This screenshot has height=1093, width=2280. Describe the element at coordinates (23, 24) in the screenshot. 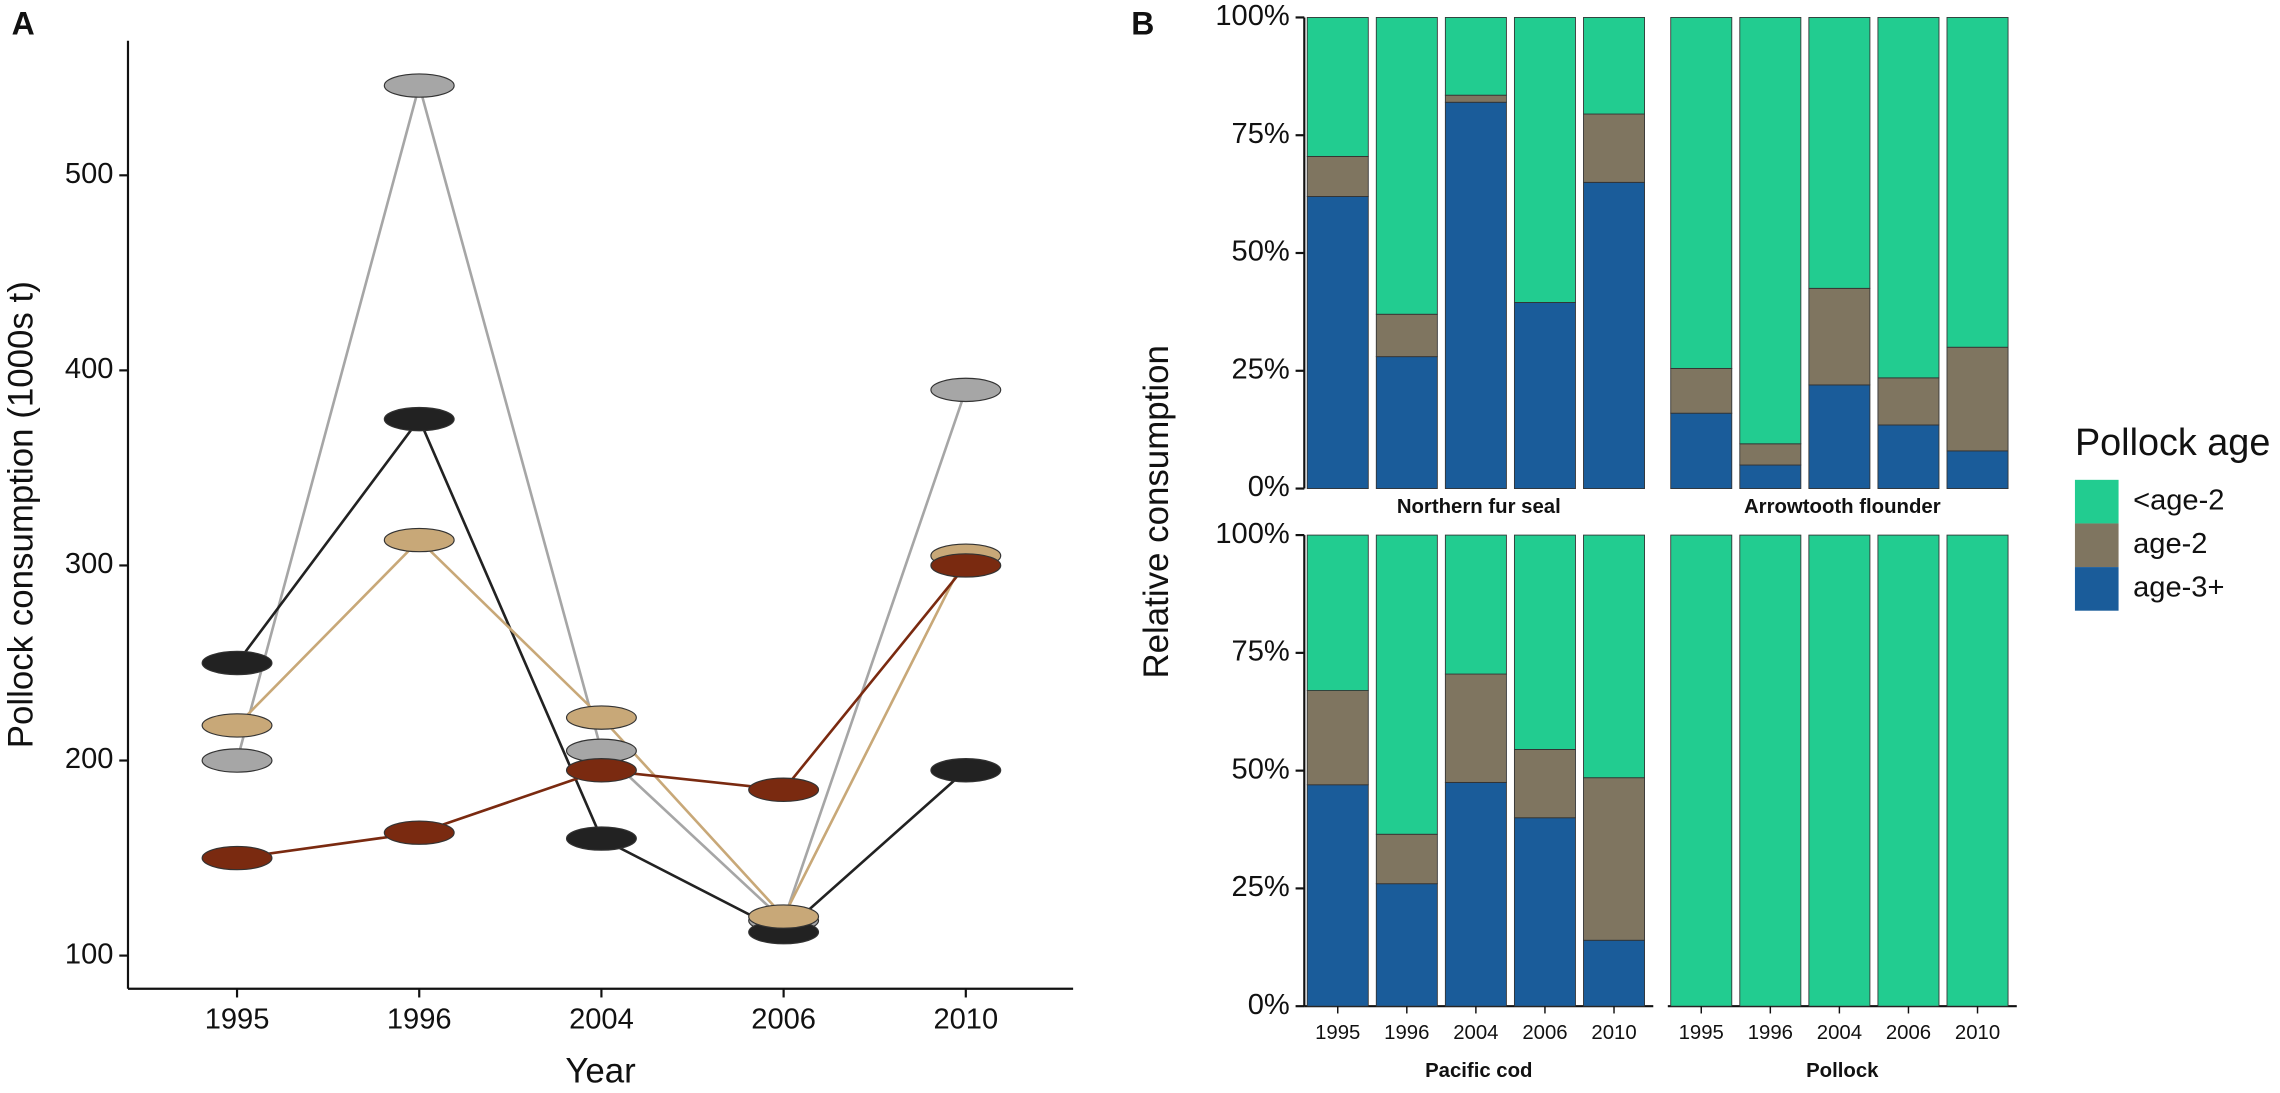

I see `panel-label: A` at that location.